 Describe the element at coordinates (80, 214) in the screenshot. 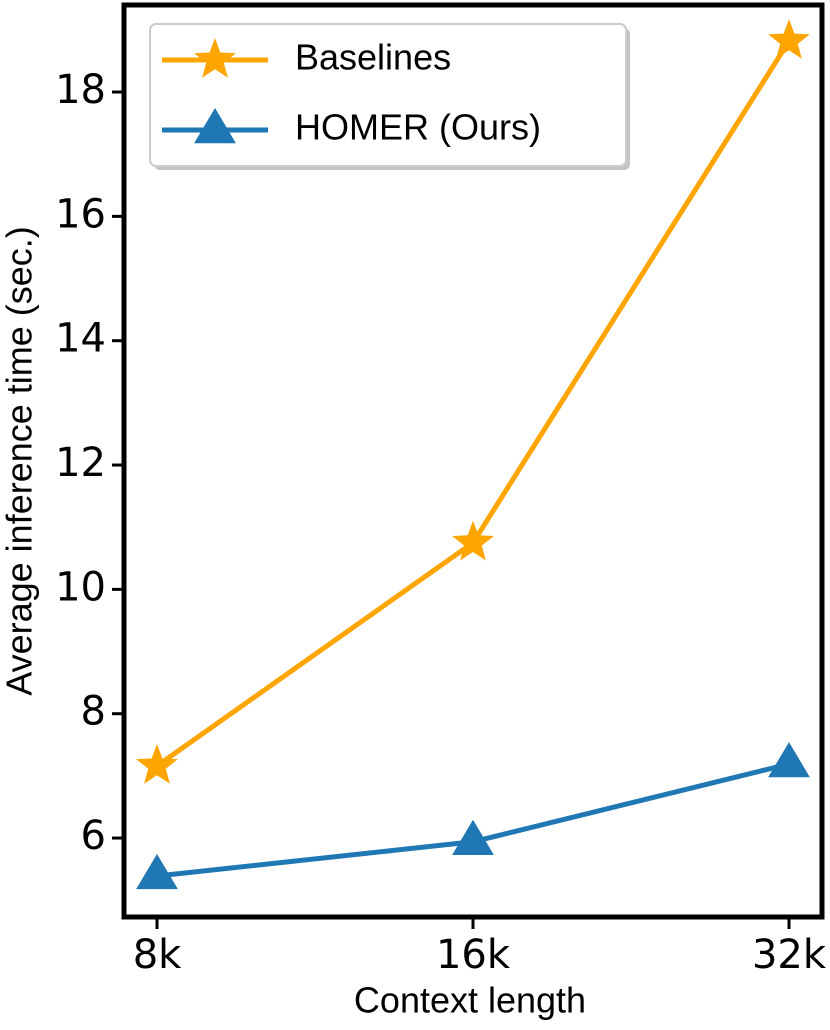

I see `y-tick-label: 16` at that location.